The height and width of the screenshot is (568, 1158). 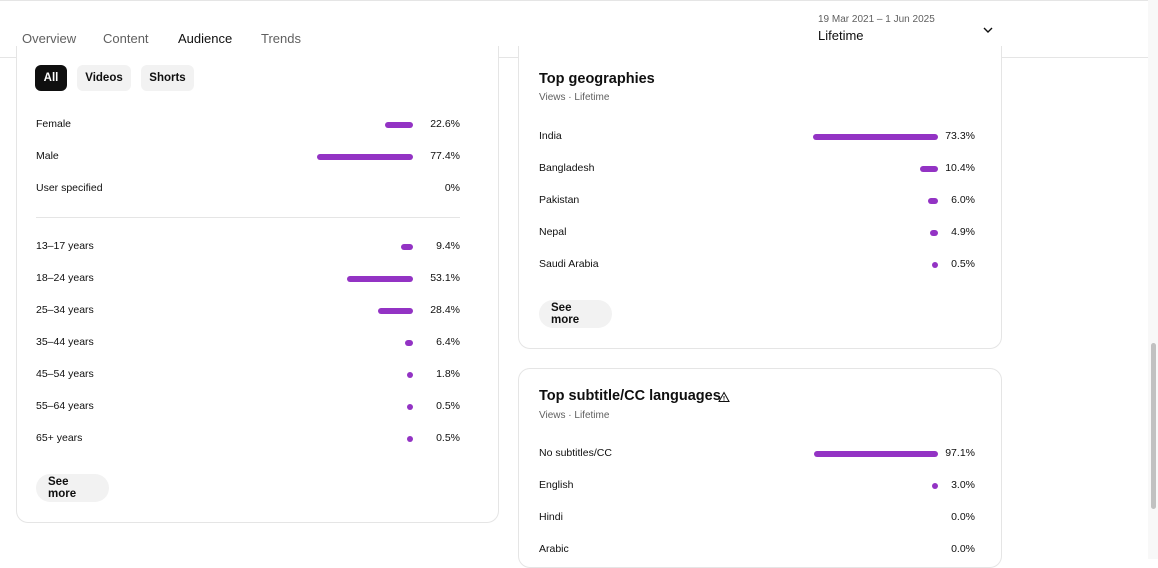 I want to click on language-label: Arabic, so click(x=554, y=549).